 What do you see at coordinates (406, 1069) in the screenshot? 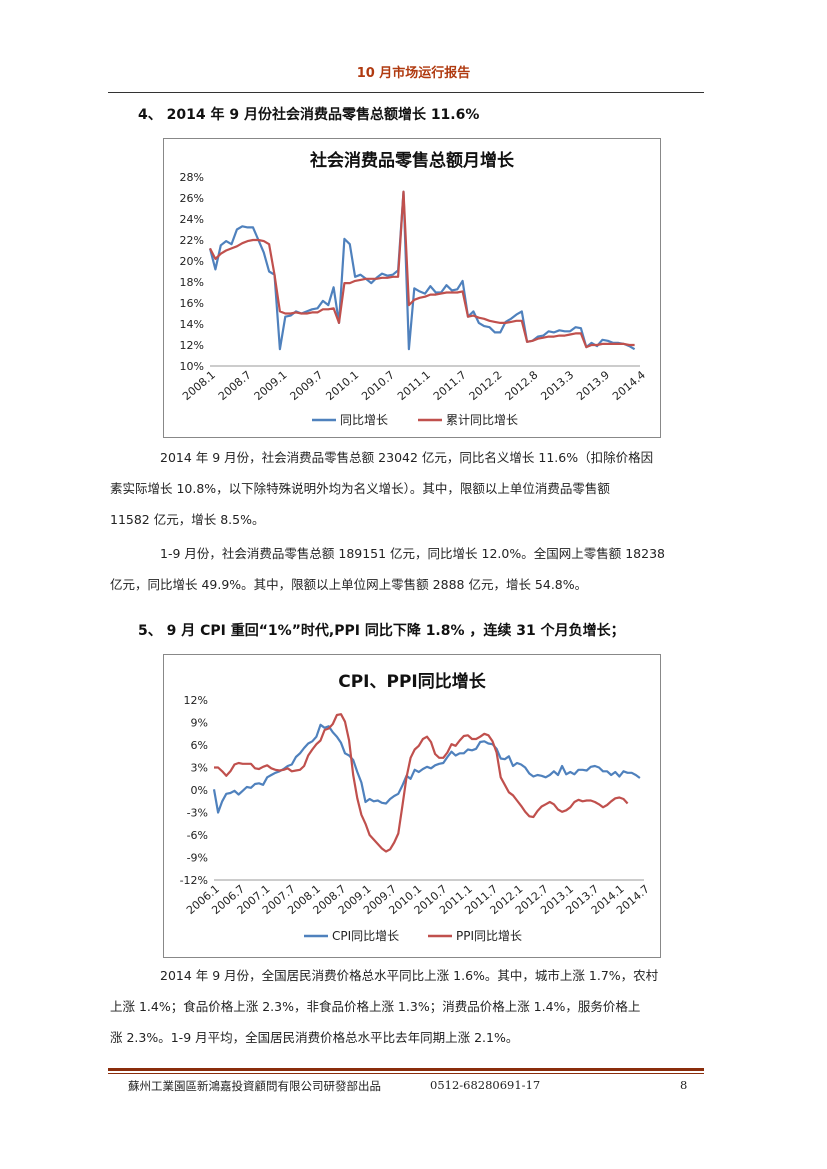
I see `footer-rule-thick` at bounding box center [406, 1069].